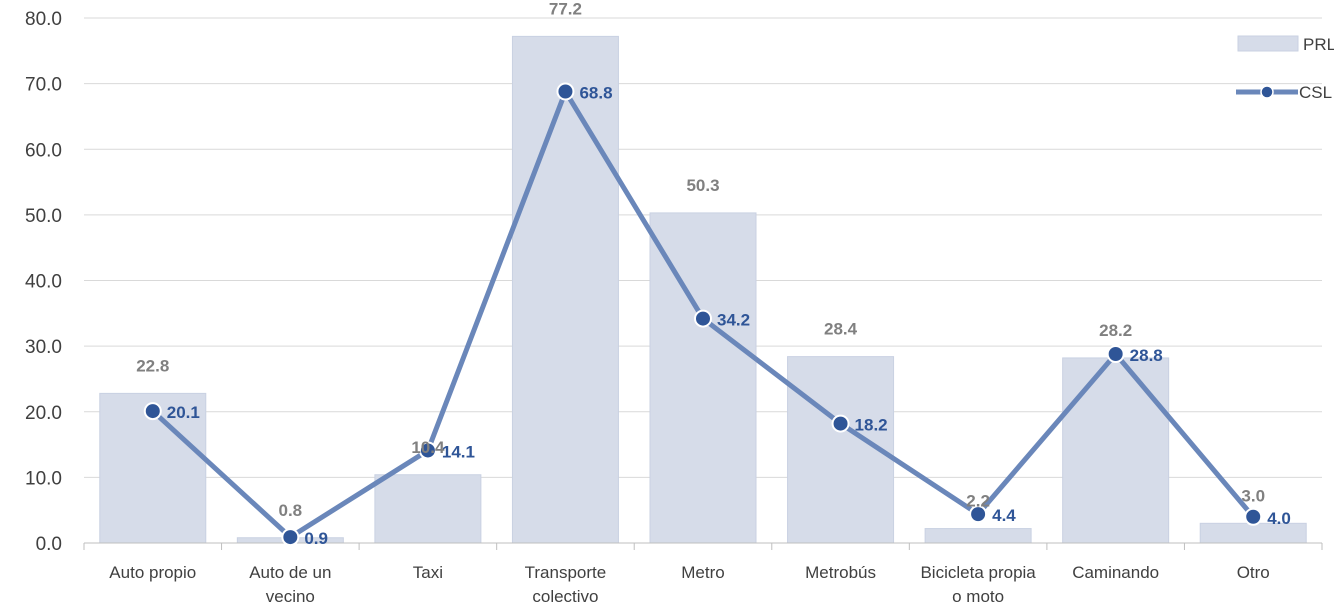  Describe the element at coordinates (290, 584) in the screenshot. I see `x-tick-label: Auto de un vecino` at that location.